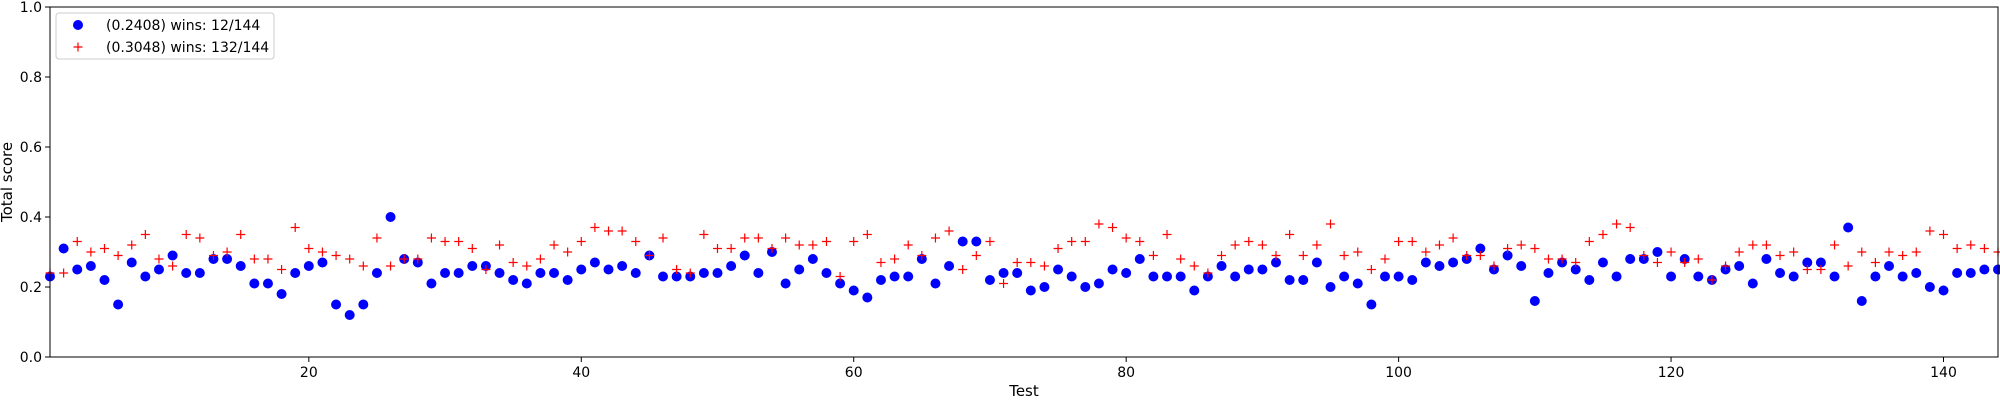 Image resolution: width=2000 pixels, height=400 pixels. Describe the element at coordinates (31, 358) in the screenshot. I see `y-tick-label: 0.0` at that location.